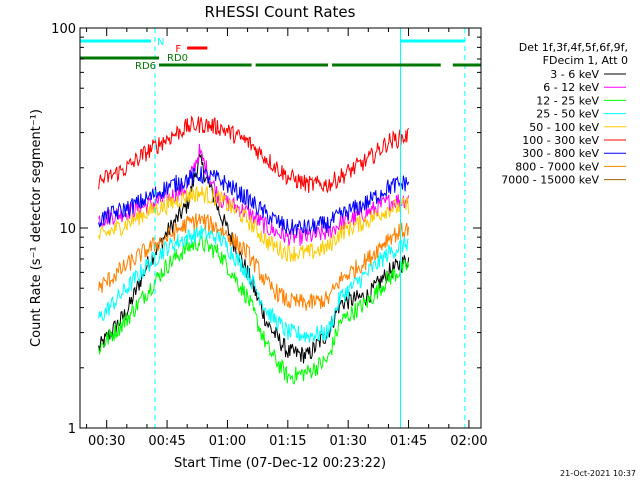 This screenshot has width=640, height=480. I want to click on x-tick-label: 01:45, so click(408, 441).